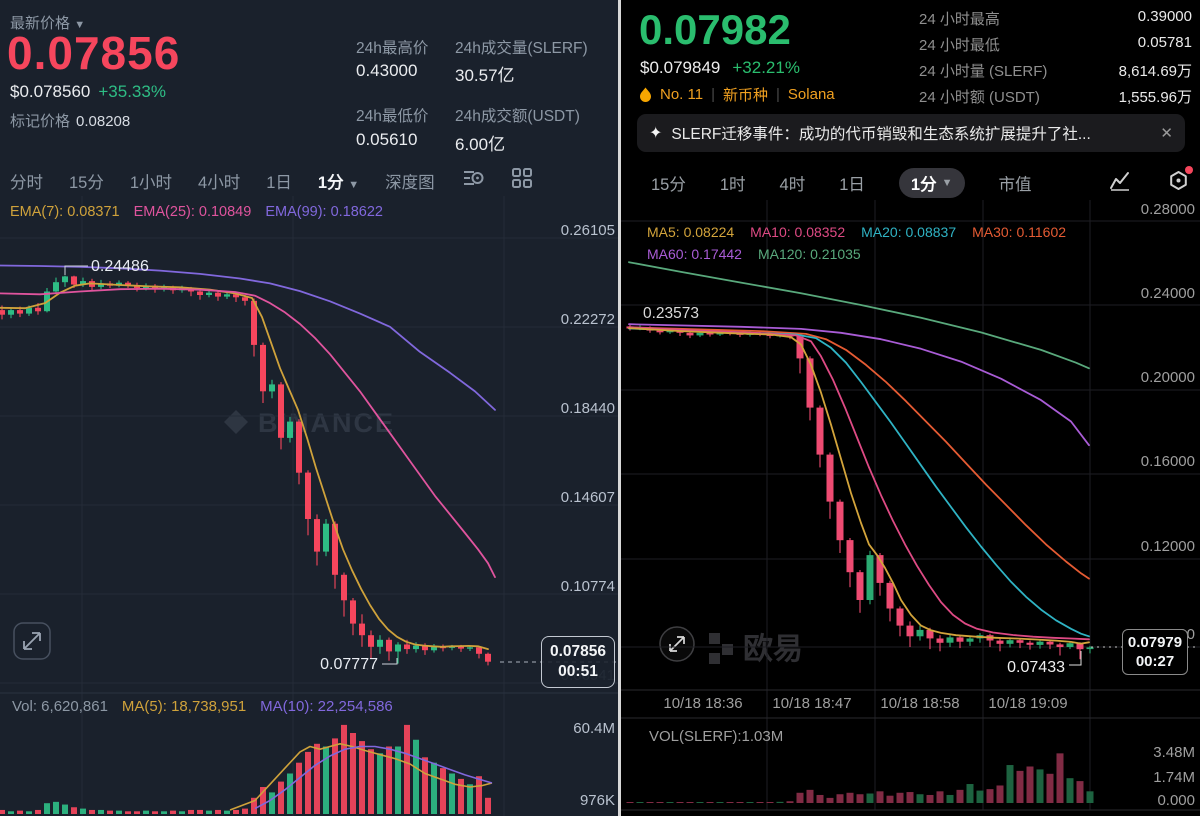 The width and height of the screenshot is (1200, 816). What do you see at coordinates (588, 319) in the screenshot?
I see `svg-text: 0.22272` at bounding box center [588, 319].